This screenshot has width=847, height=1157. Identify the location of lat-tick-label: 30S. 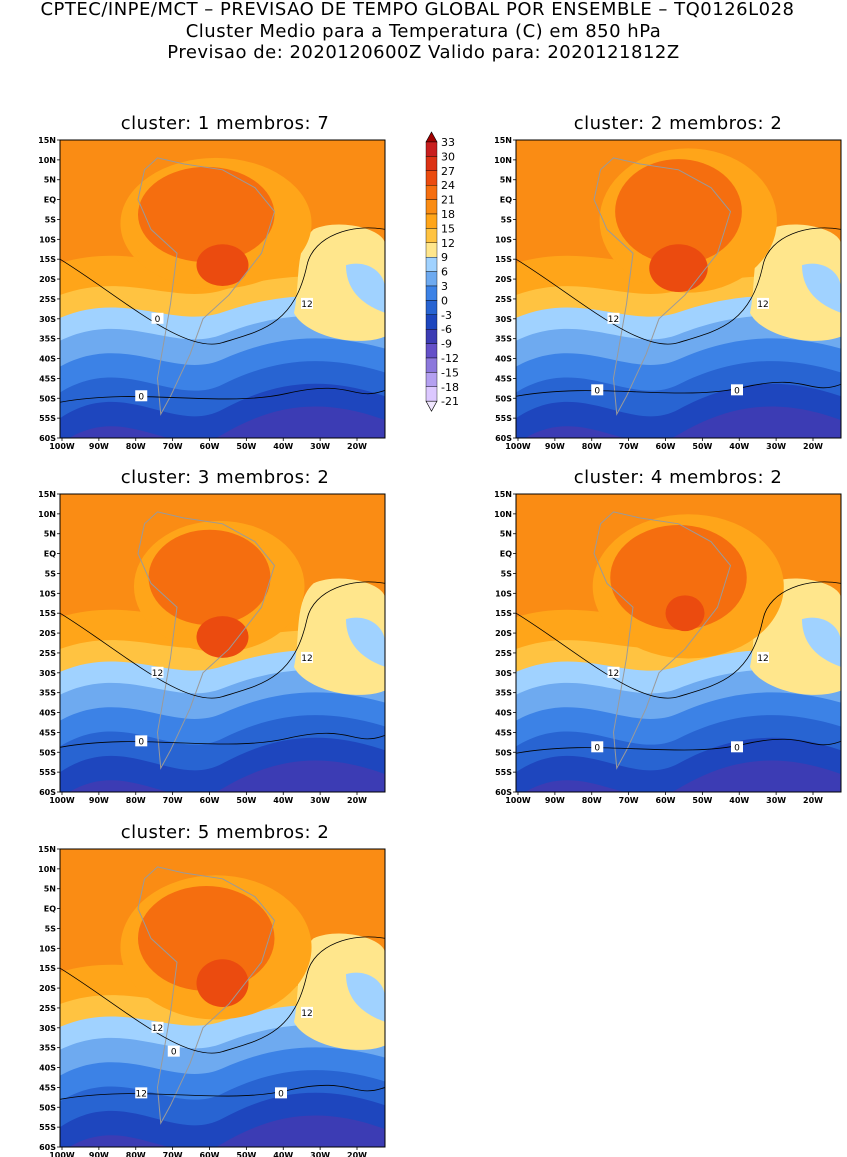
(503, 319).